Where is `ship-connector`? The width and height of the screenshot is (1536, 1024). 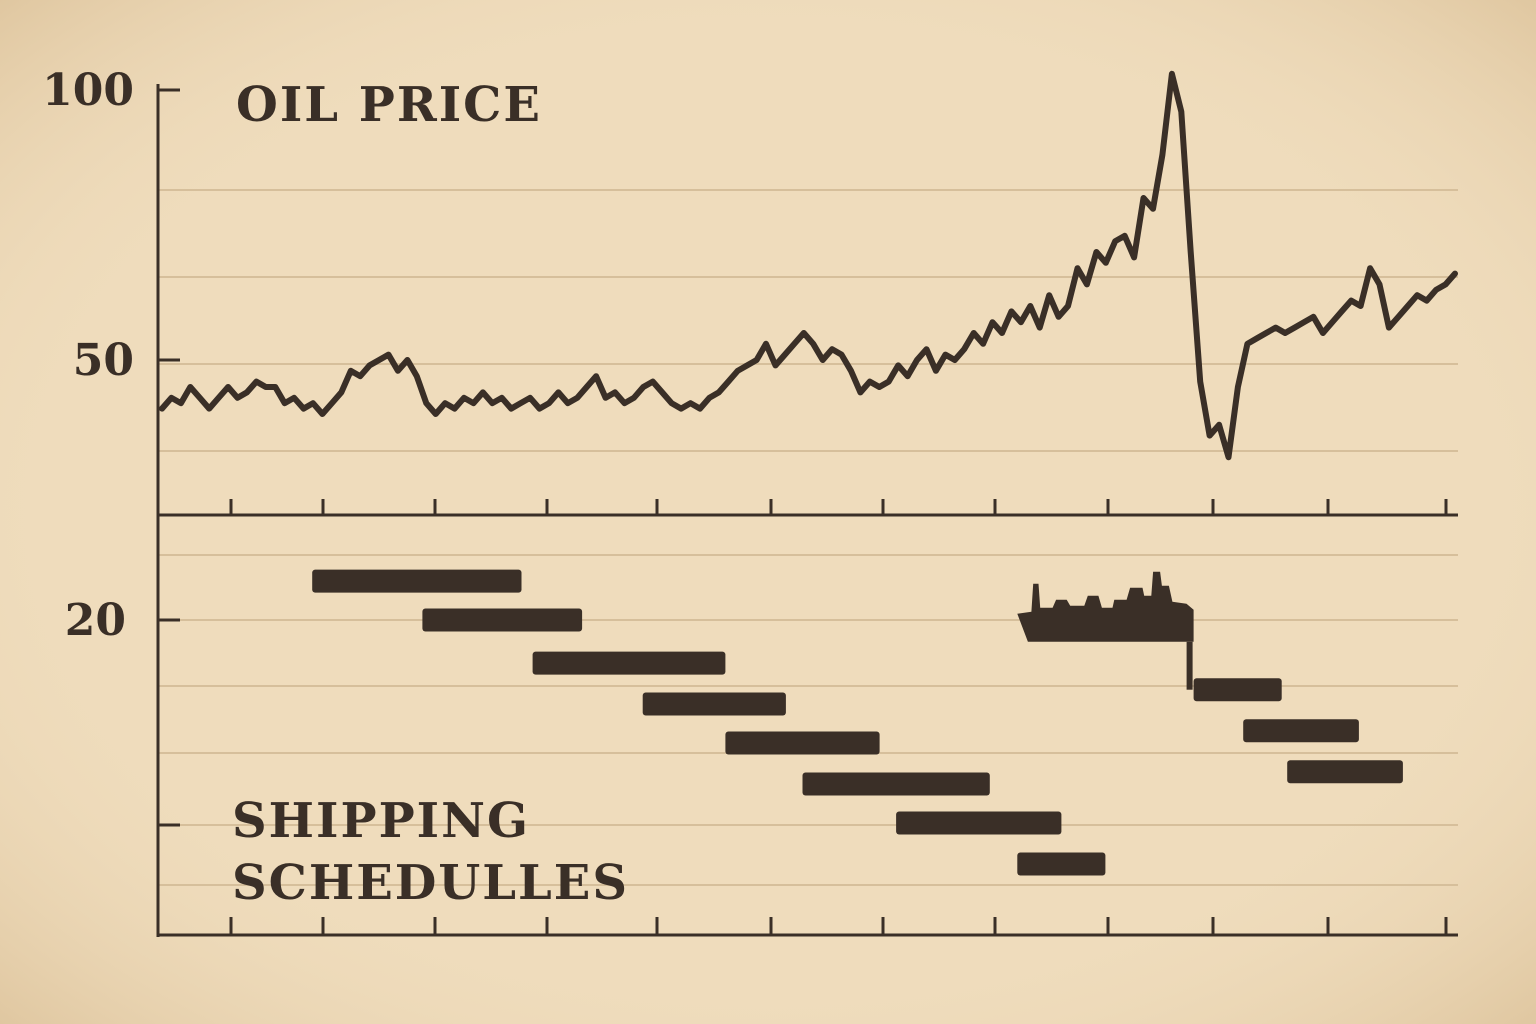 ship-connector is located at coordinates (1189, 665).